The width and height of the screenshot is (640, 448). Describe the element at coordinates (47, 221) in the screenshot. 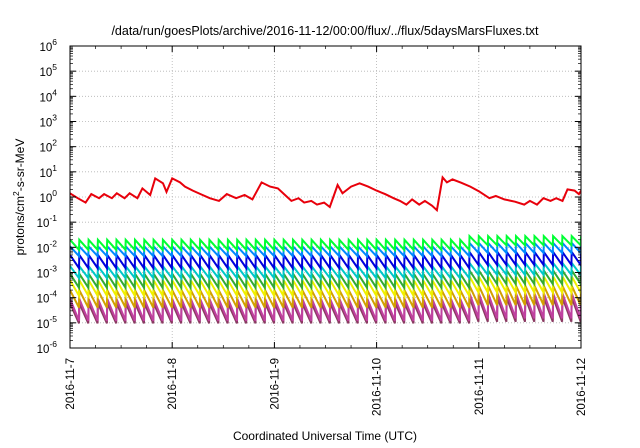

I see `y-tick-label: 10⁻¹` at that location.